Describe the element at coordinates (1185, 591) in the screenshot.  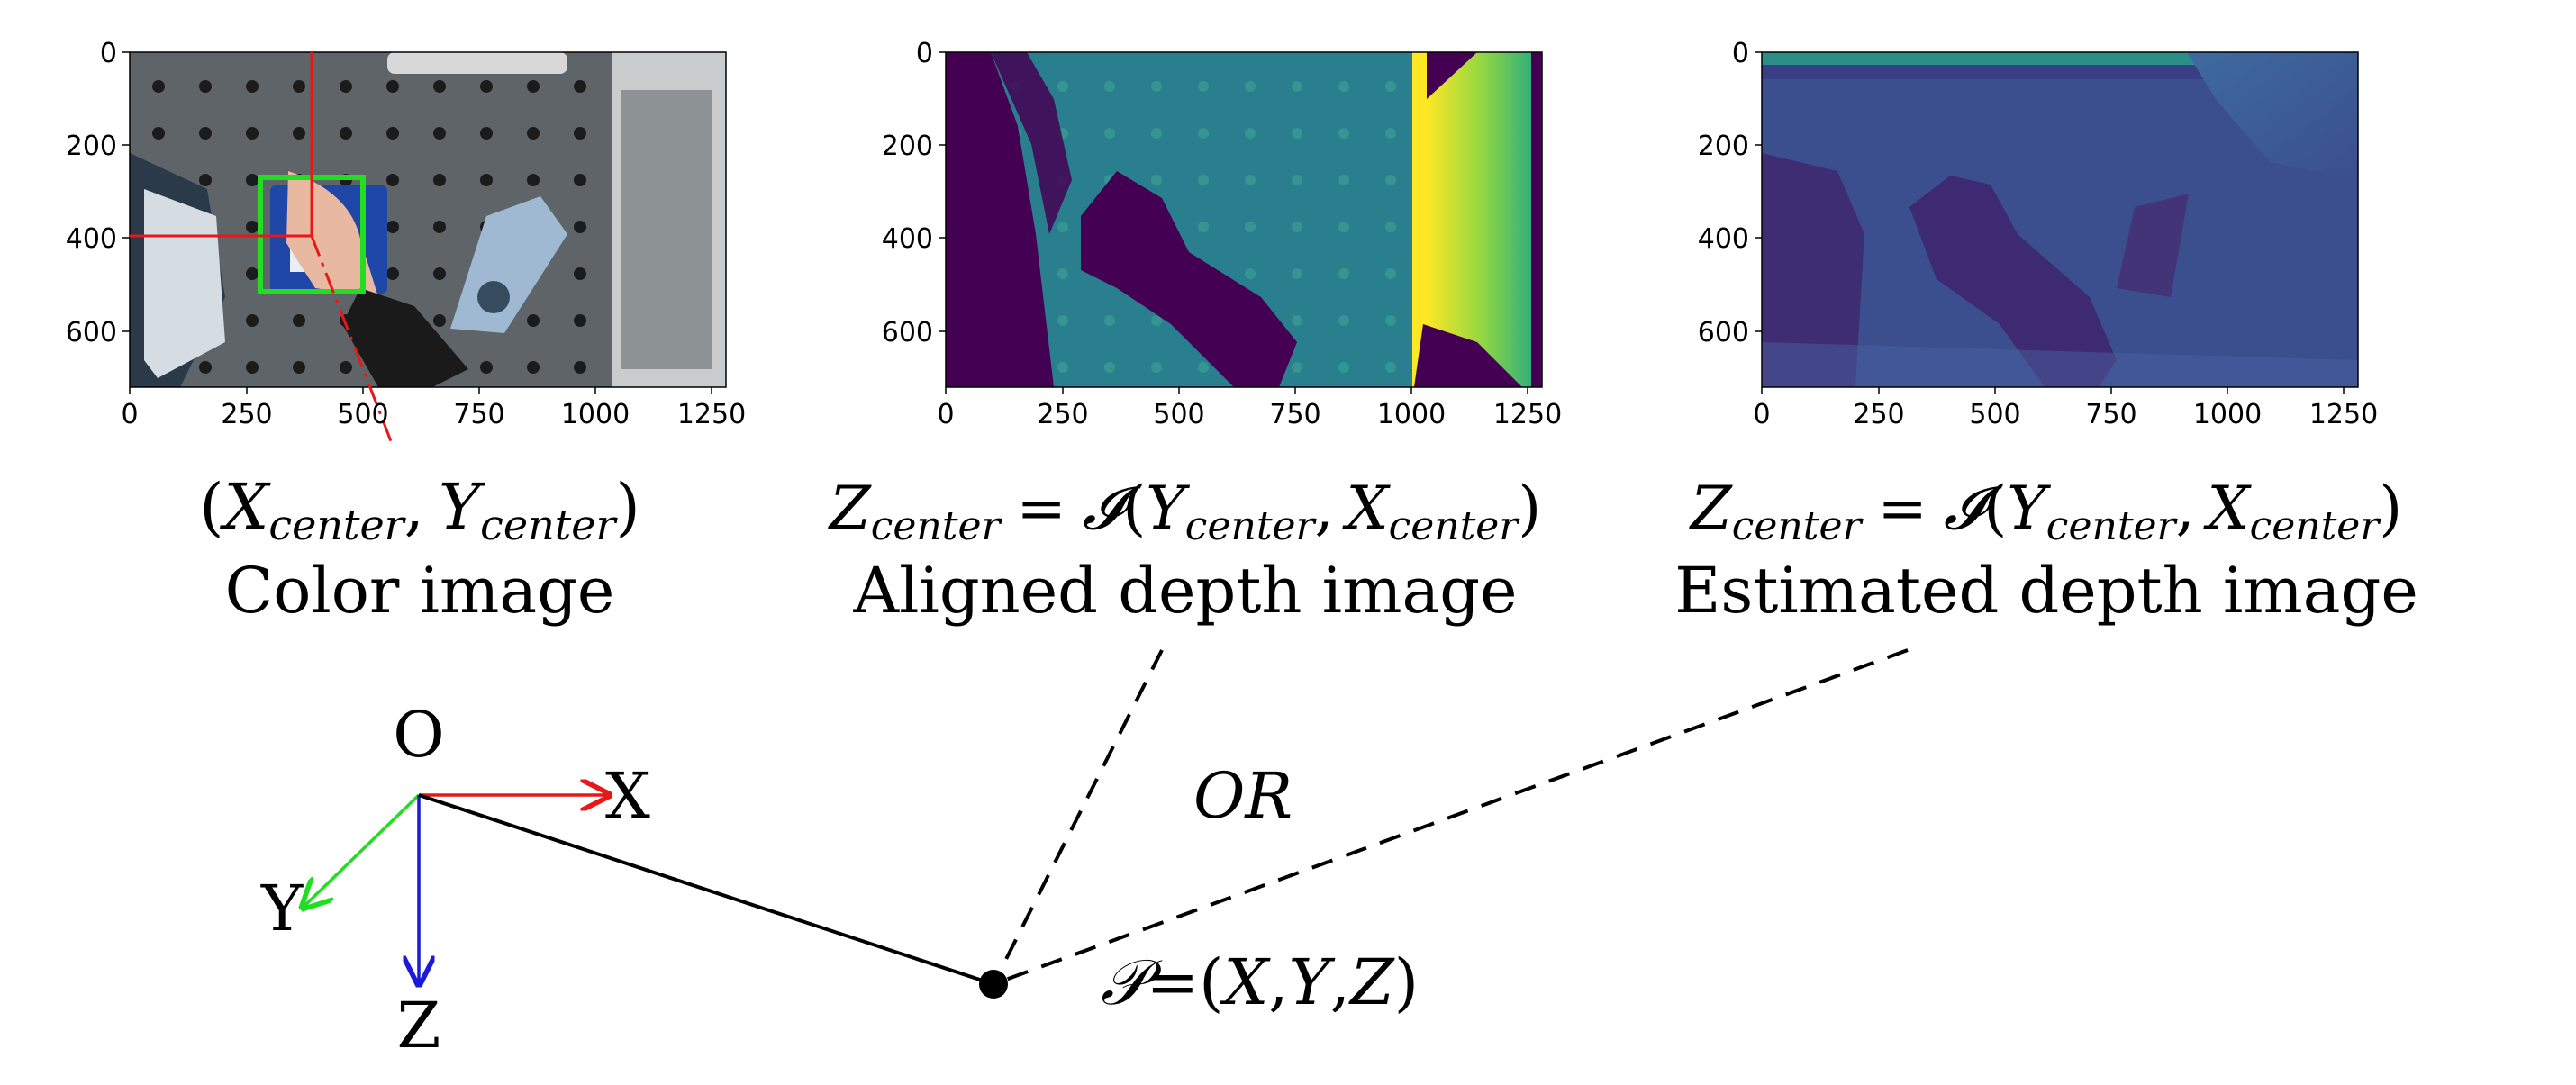
I see `aligned-depth-caption: Aligned depth image` at that location.